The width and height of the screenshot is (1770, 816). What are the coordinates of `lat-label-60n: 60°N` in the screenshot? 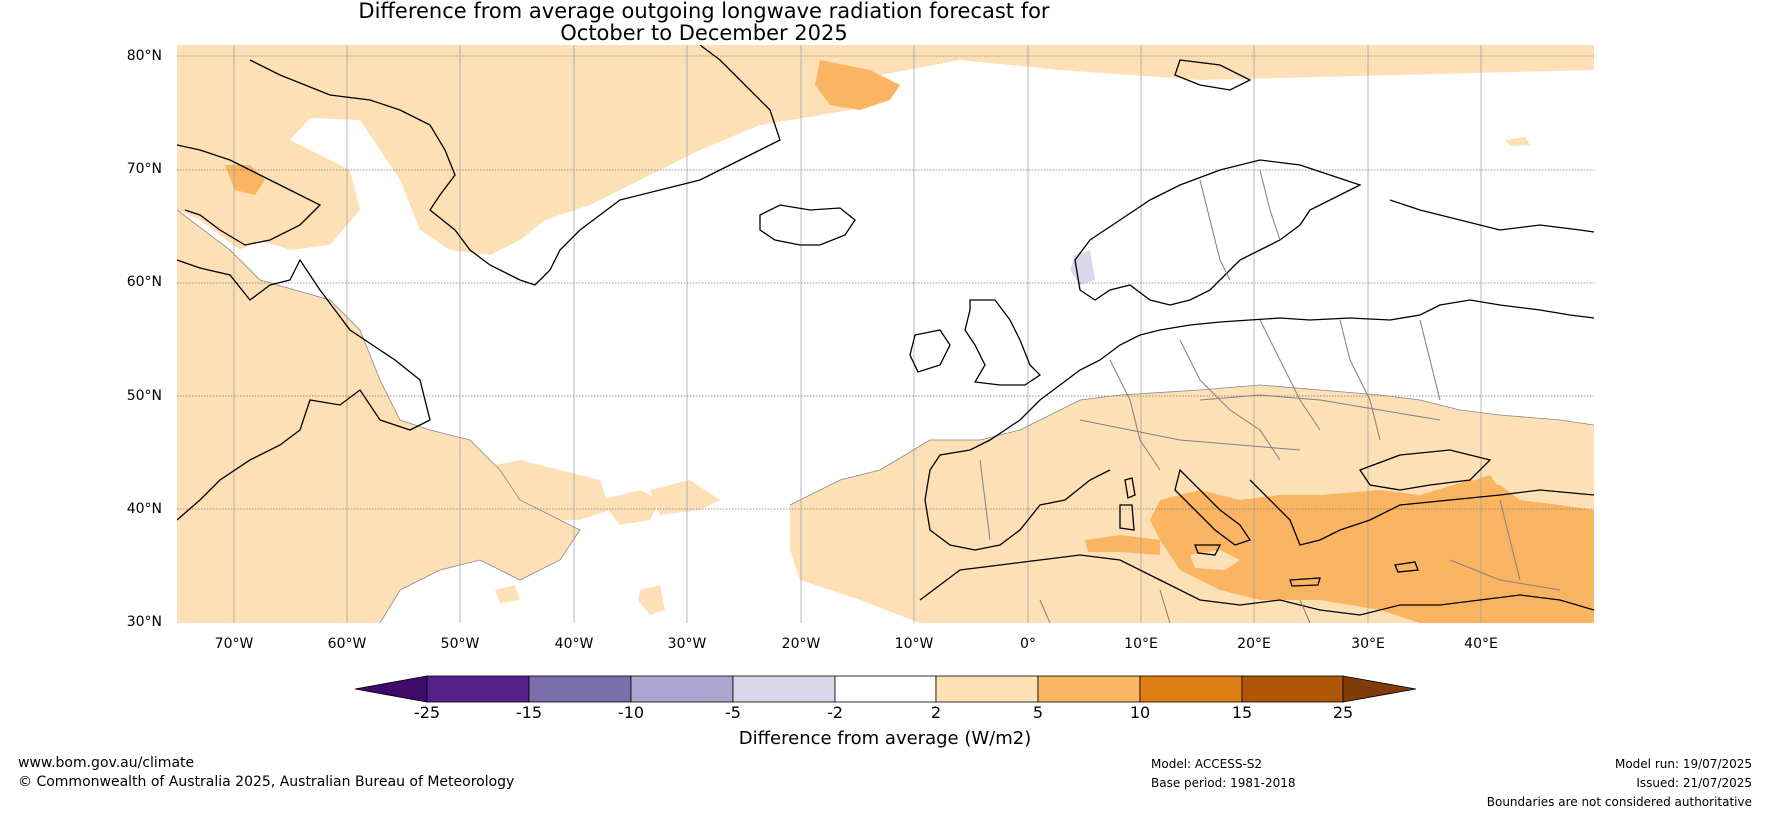 It's located at (144, 282).